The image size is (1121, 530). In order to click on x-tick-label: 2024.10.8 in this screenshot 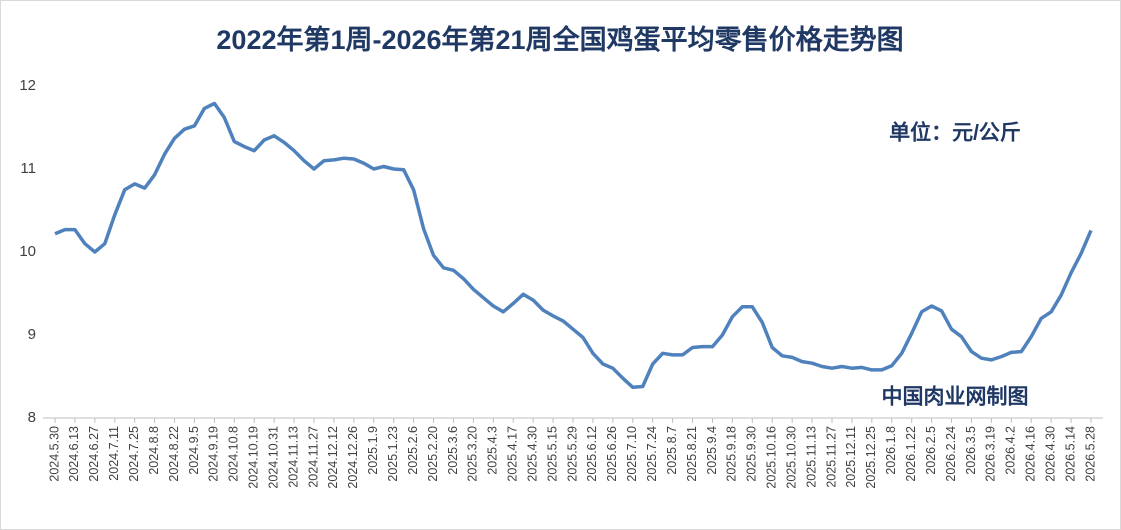, I will do `click(234, 454)`.